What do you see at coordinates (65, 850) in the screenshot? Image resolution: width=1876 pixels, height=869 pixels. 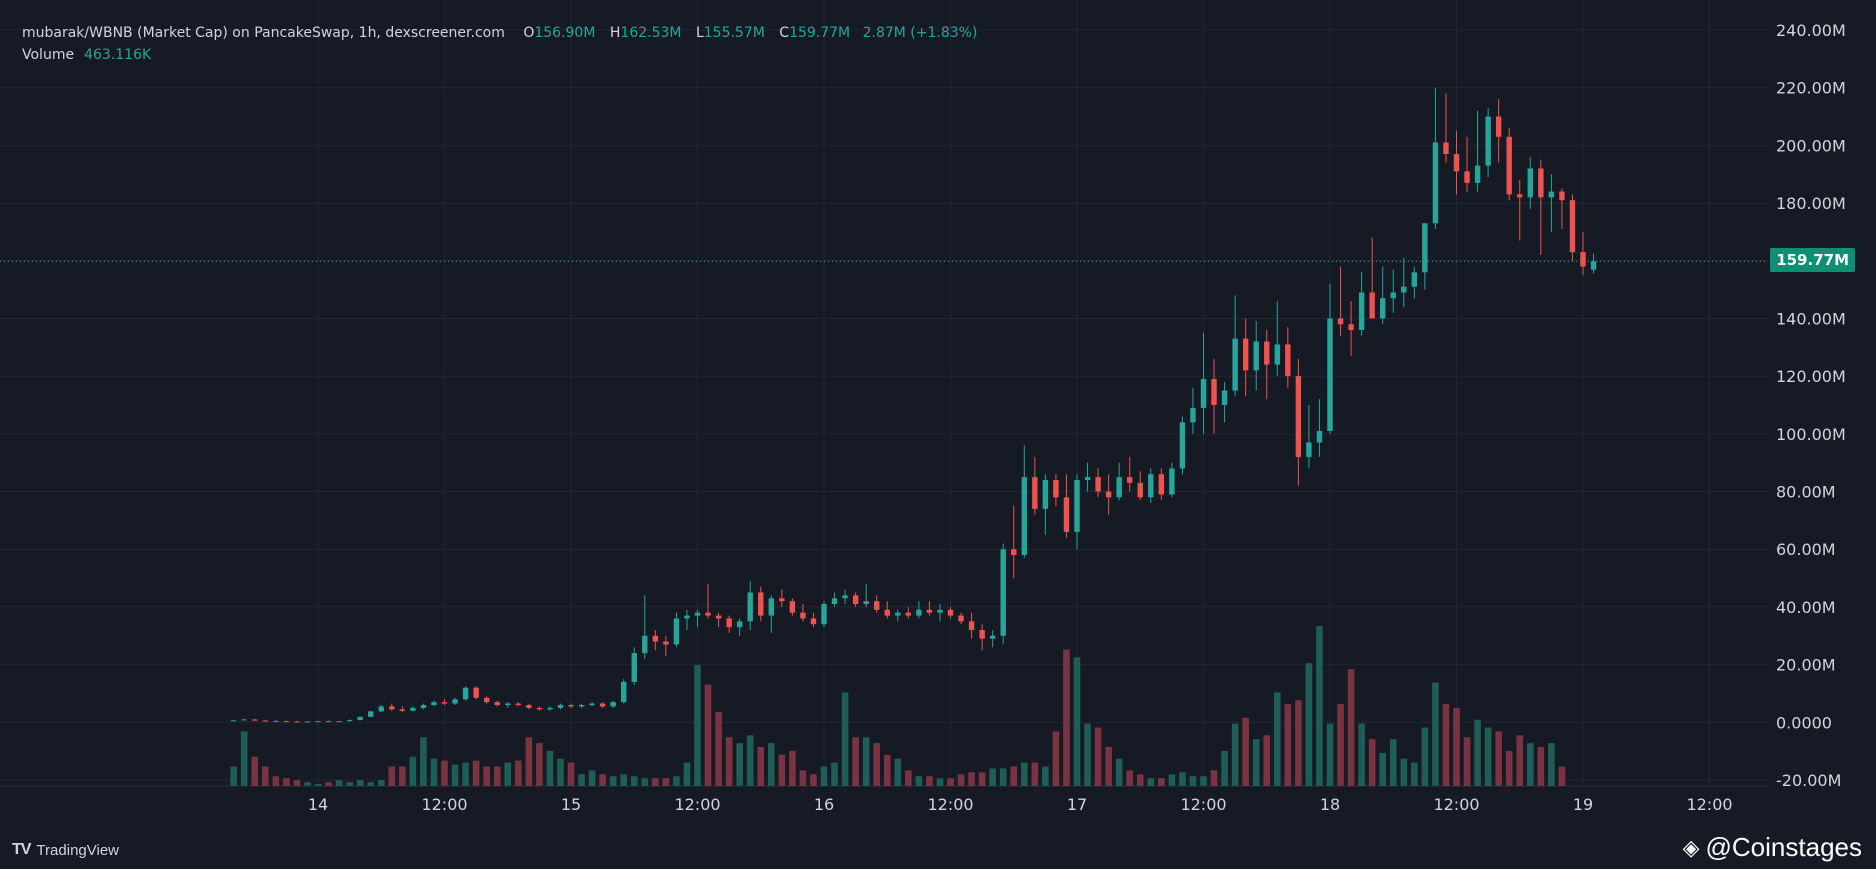 I see `tradingview-brand: TV TradingView` at bounding box center [65, 850].